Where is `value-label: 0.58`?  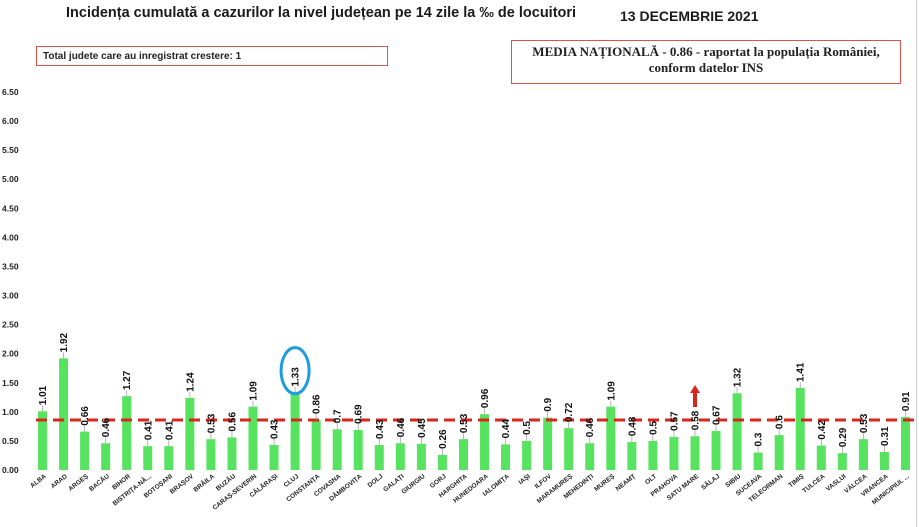
value-label: 0.58 is located at coordinates (696, 420).